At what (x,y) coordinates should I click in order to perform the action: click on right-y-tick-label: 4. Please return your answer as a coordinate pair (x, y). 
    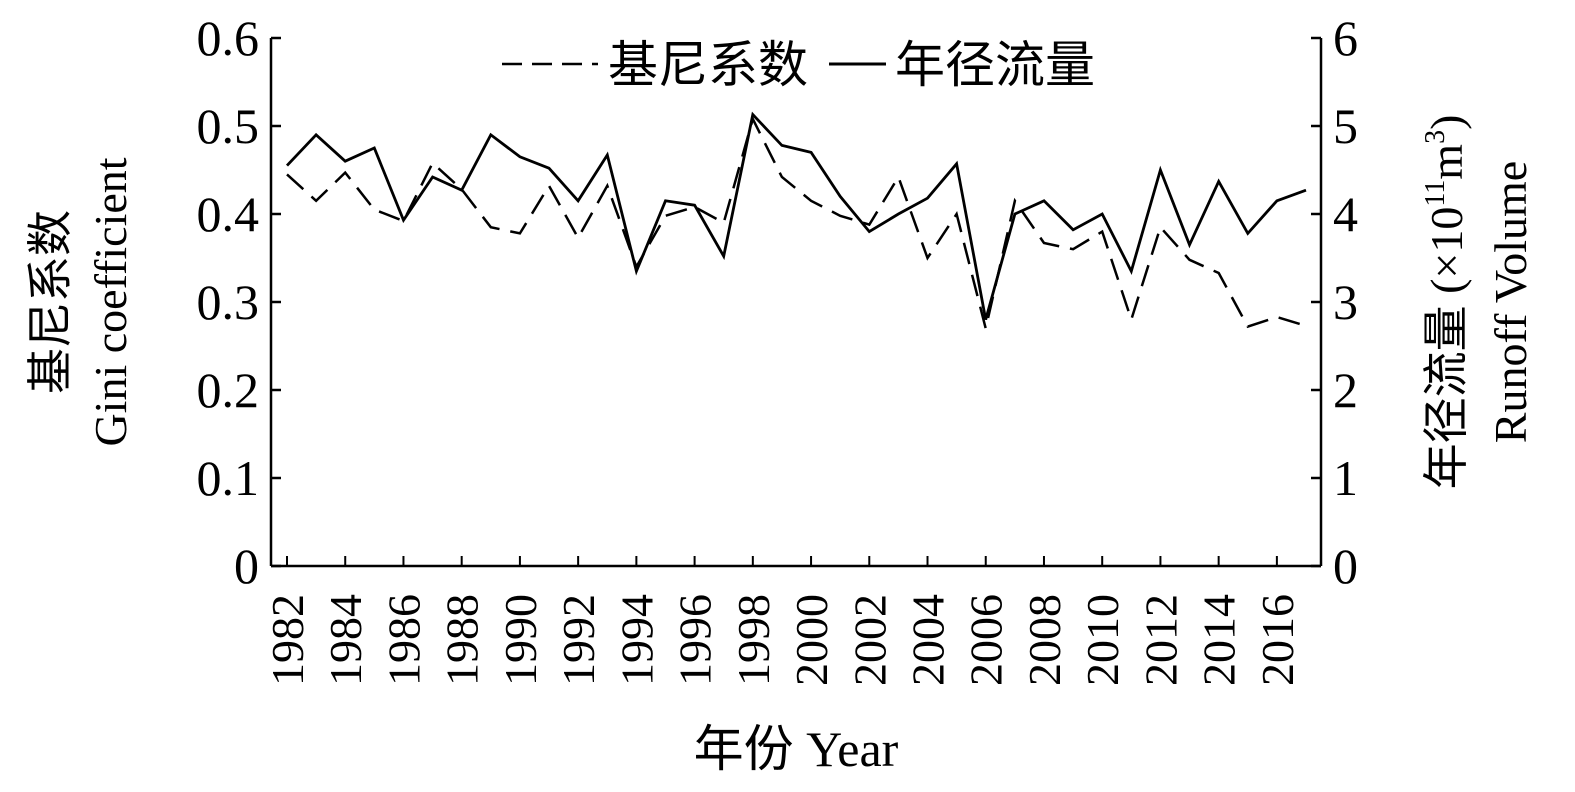
    Looking at the image, I should click on (1345, 214).